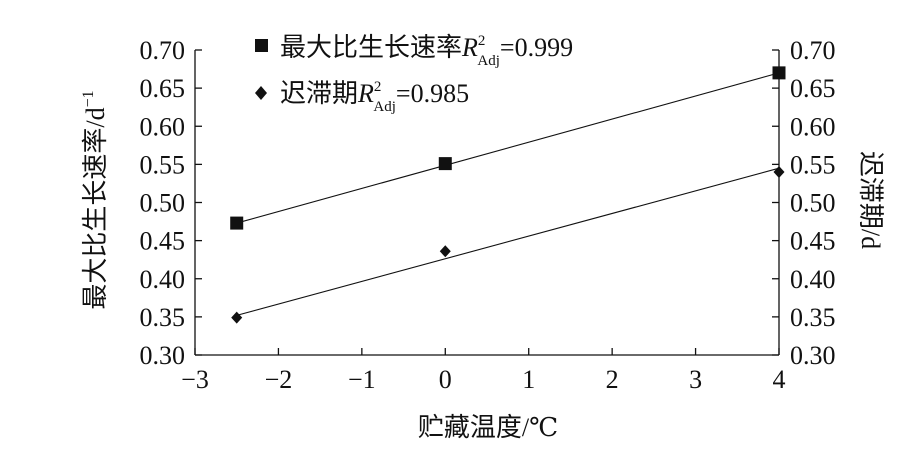 This screenshot has width=916, height=451. What do you see at coordinates (163, 279) in the screenshot?
I see `y-tick-label-left: 0.40` at bounding box center [163, 279].